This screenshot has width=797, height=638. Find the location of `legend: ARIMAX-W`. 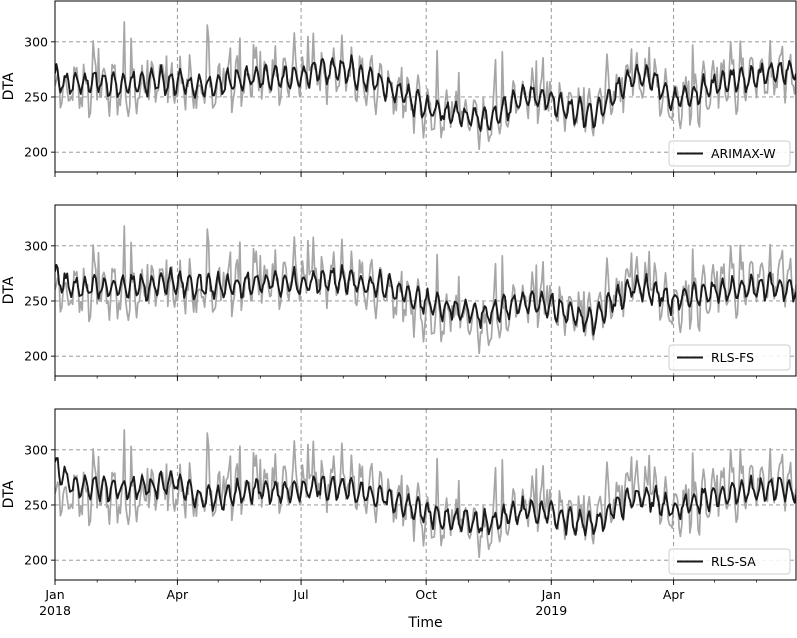

legend: ARIMAX-W is located at coordinates (729, 153).